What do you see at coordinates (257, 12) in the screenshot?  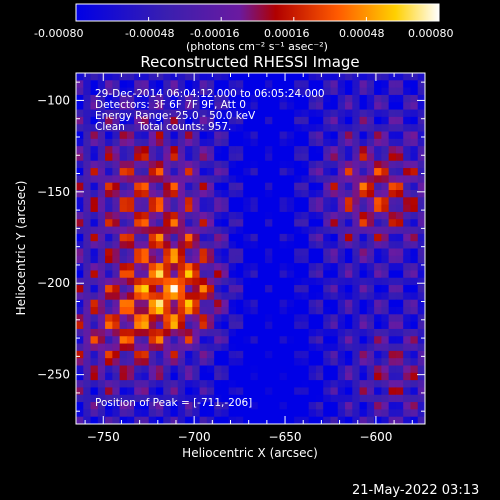 I see `colorbar` at bounding box center [257, 12].